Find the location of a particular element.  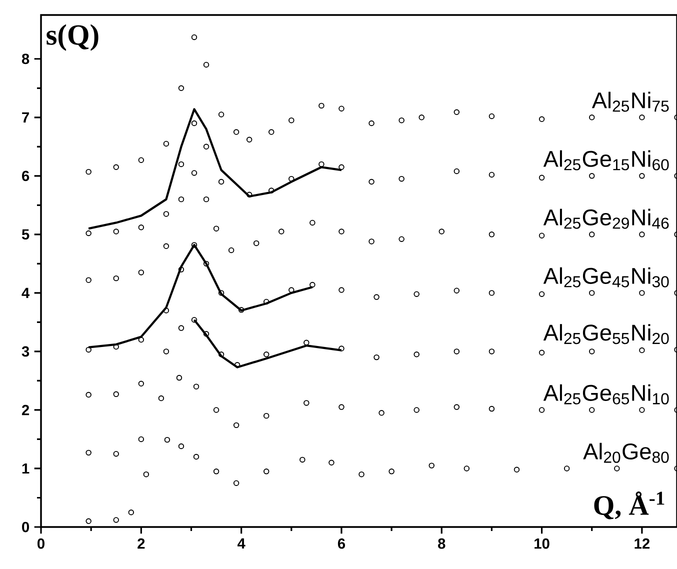

x-tick-label: 6 is located at coordinates (342, 543).